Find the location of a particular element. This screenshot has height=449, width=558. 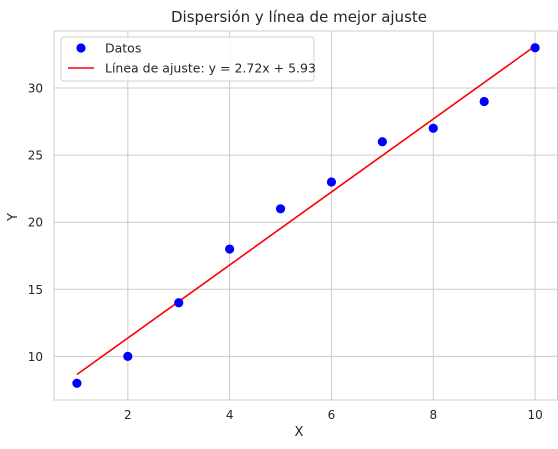

y-tick-label: 15 is located at coordinates (35, 290).